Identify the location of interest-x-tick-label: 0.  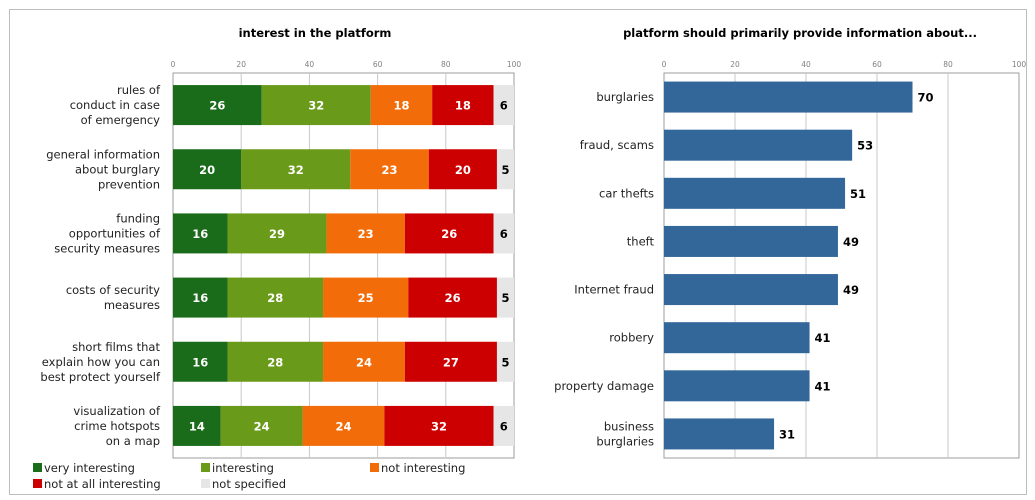
(173, 64).